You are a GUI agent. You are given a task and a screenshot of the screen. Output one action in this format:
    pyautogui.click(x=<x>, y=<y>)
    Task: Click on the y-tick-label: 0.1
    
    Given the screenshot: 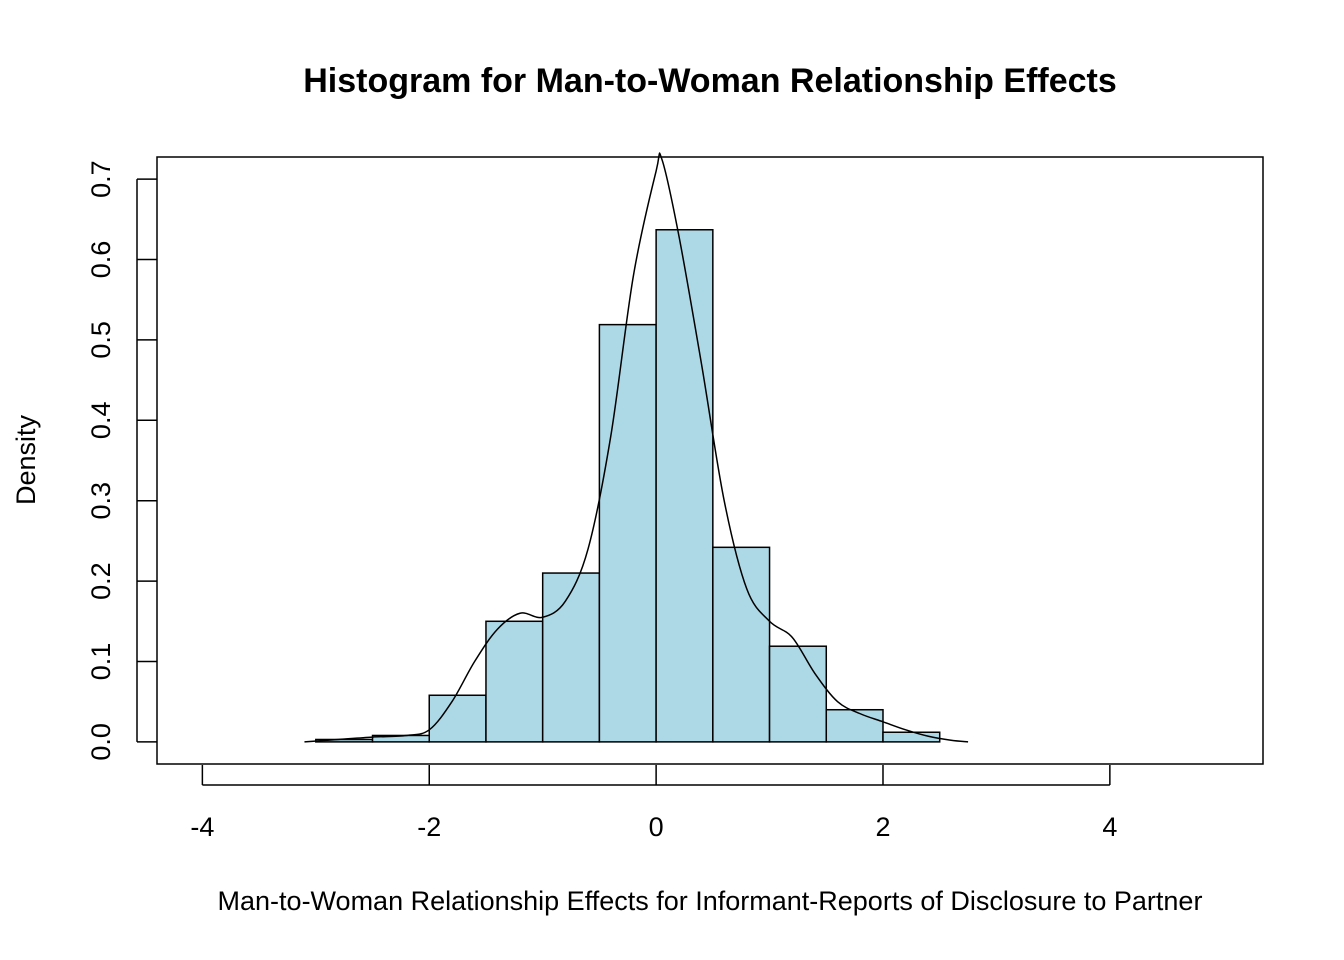 What is the action you would take?
    pyautogui.click(x=101, y=662)
    